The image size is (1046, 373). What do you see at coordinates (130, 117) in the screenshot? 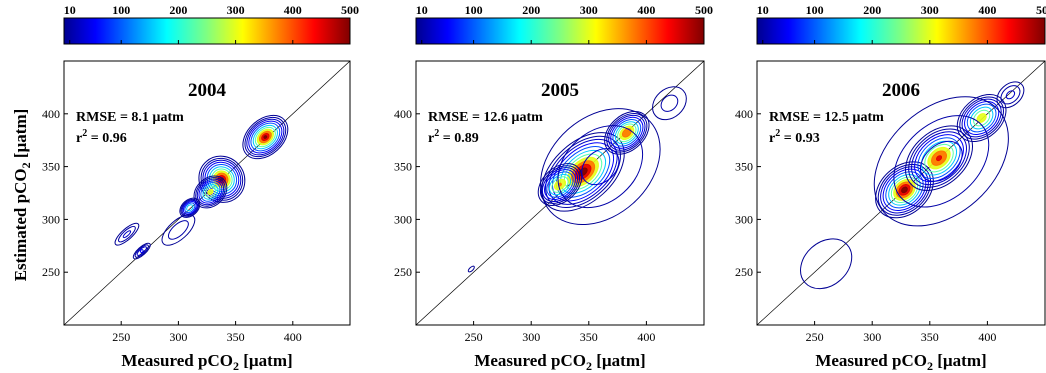
I see `rmse-text: RMSE = 8.1 µatm` at bounding box center [130, 117].